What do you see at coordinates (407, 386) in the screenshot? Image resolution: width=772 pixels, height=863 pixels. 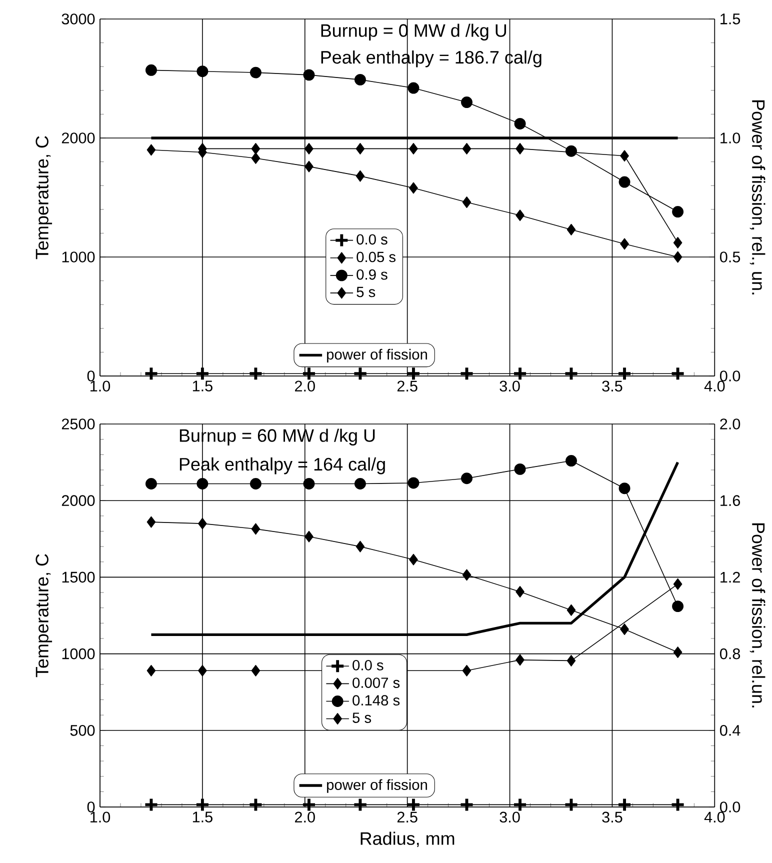 I see `x-tick-label: 2.5` at bounding box center [407, 386].